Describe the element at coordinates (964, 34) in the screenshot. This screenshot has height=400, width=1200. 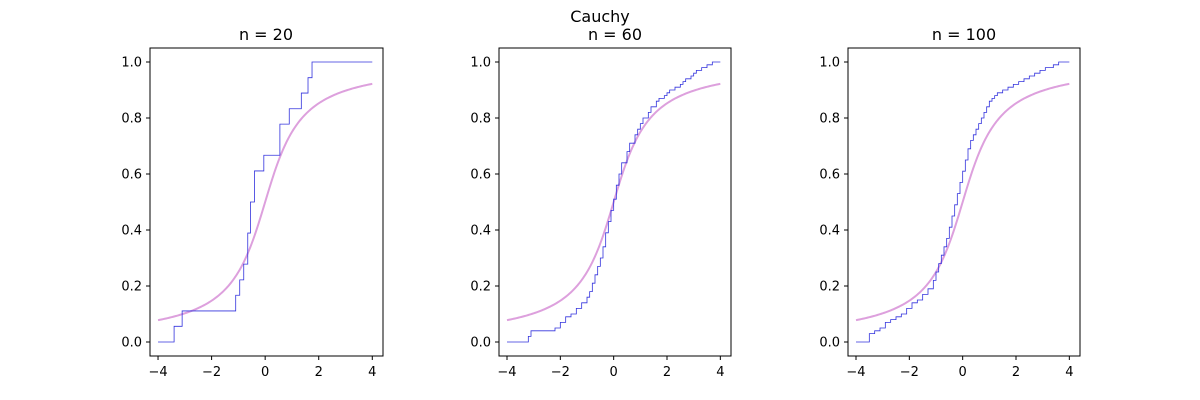
I see `subplot-title: n = 100` at that location.